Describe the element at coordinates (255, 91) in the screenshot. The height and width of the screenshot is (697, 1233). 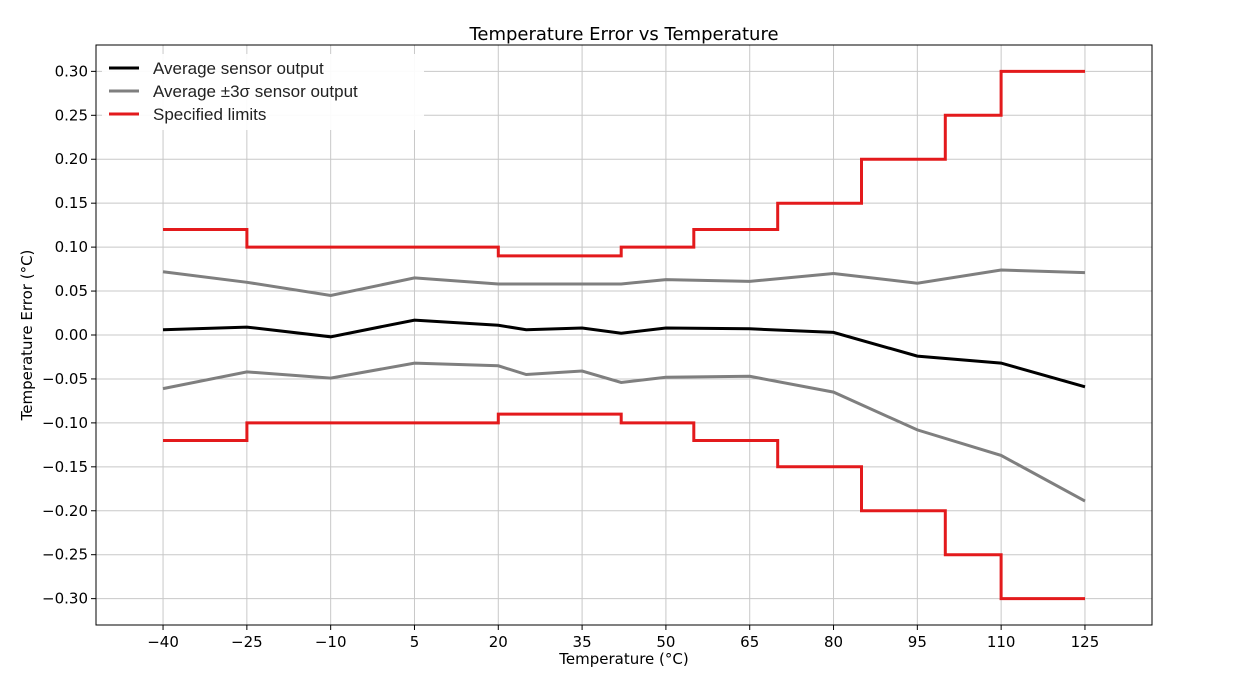
I see `legend-label-3sigma: Average ±3σ sensor output` at that location.